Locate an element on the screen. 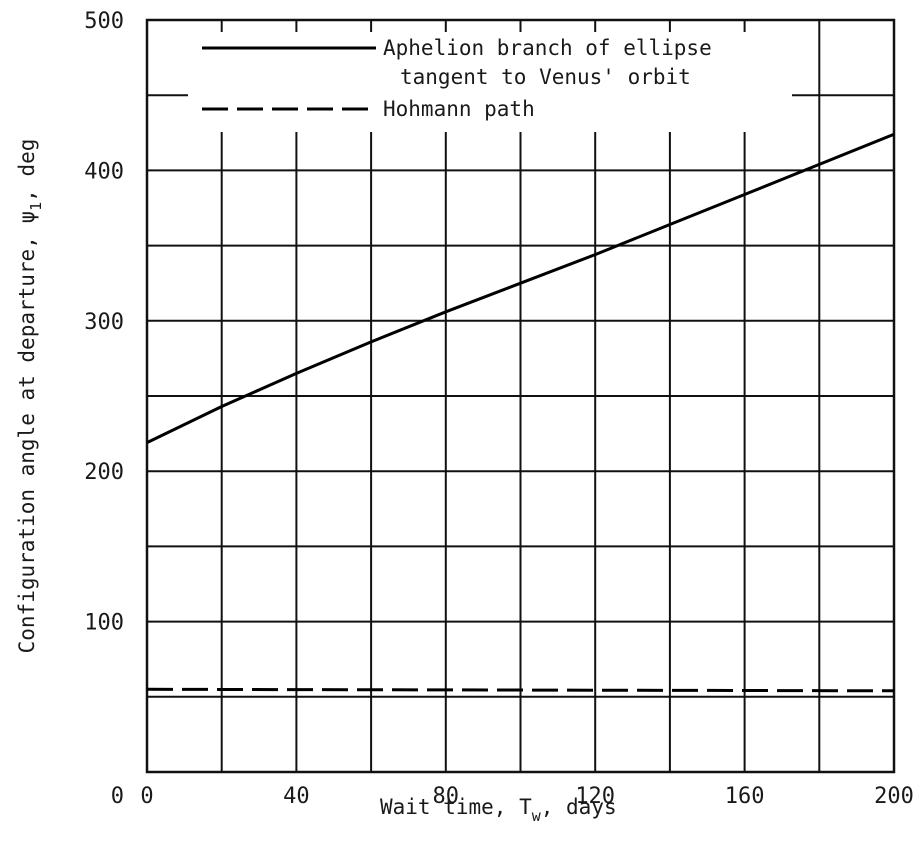  x-axis-title-main: Wait time, T is located at coordinates (456, 807).